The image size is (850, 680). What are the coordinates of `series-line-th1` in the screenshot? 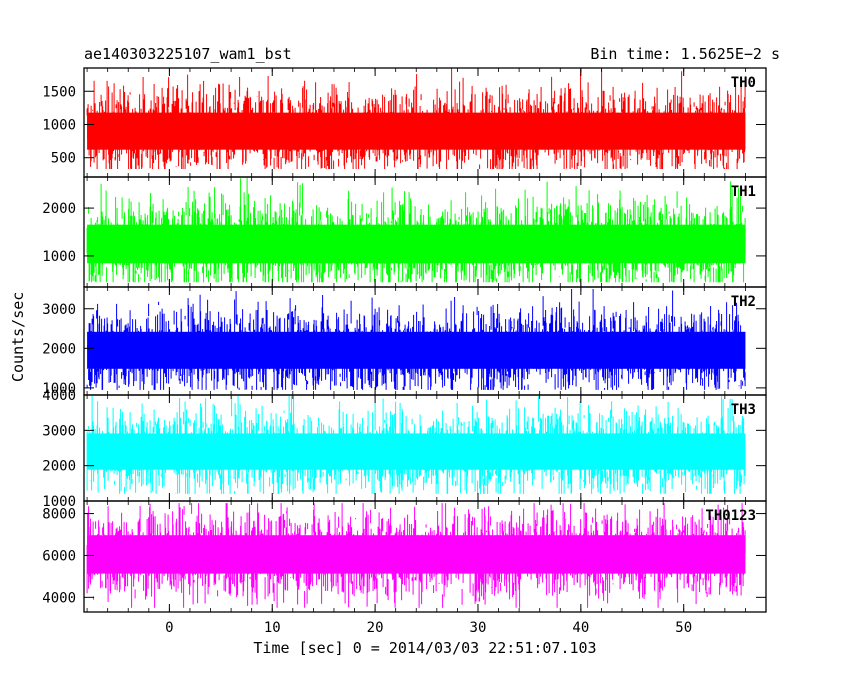 It's located at (416, 230).